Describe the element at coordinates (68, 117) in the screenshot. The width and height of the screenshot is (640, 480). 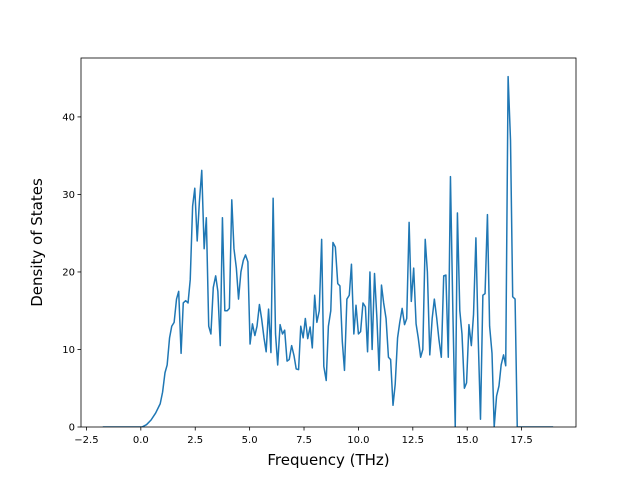
I see `y-tick-label: 40` at that location.